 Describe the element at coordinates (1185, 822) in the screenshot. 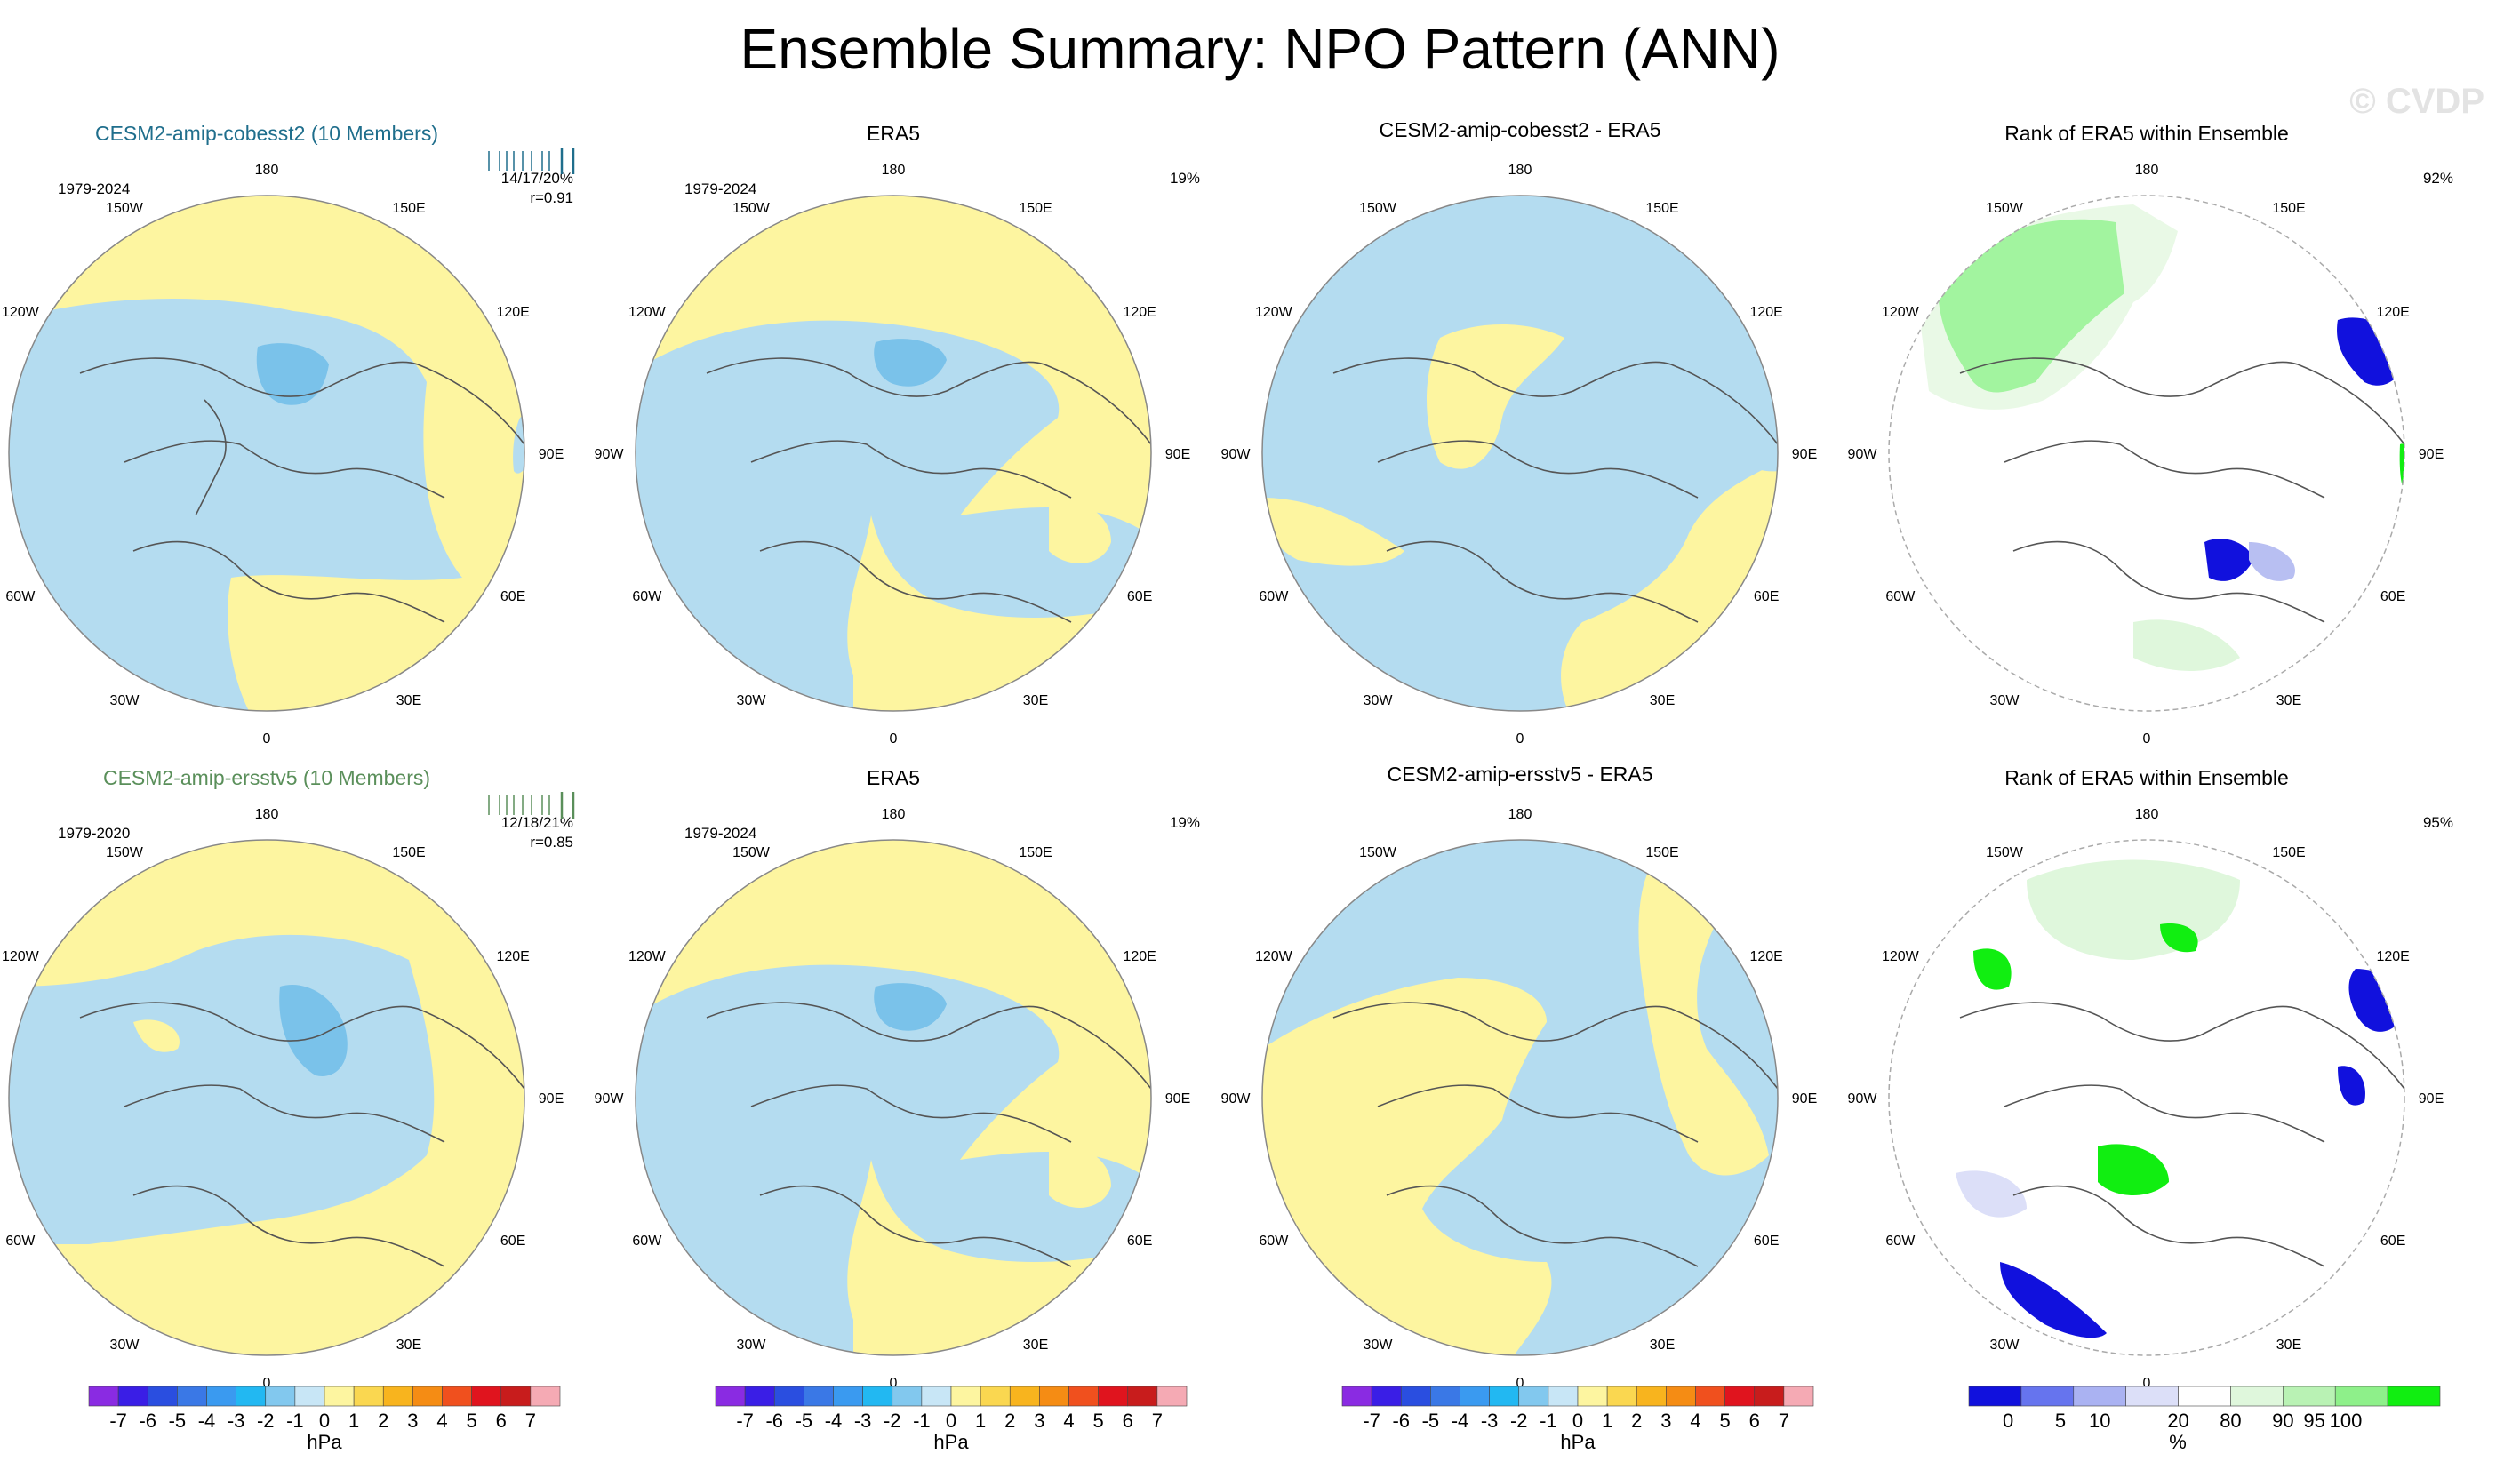

I see `obs-pct: 19%` at that location.